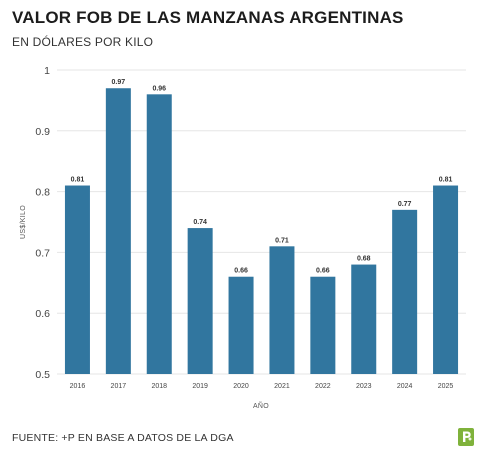 This screenshot has width=504, height=454. What do you see at coordinates (261, 405) in the screenshot?
I see `x-axis-label: AÑO` at bounding box center [261, 405].